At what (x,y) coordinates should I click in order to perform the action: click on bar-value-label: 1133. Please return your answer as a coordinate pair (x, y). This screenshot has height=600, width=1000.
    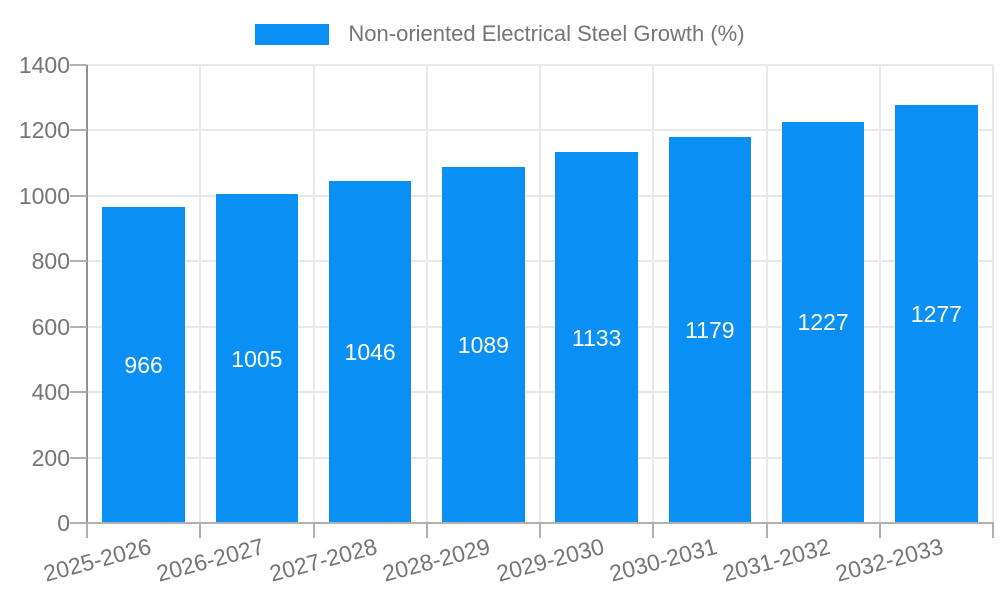
    Looking at the image, I should click on (596, 337).